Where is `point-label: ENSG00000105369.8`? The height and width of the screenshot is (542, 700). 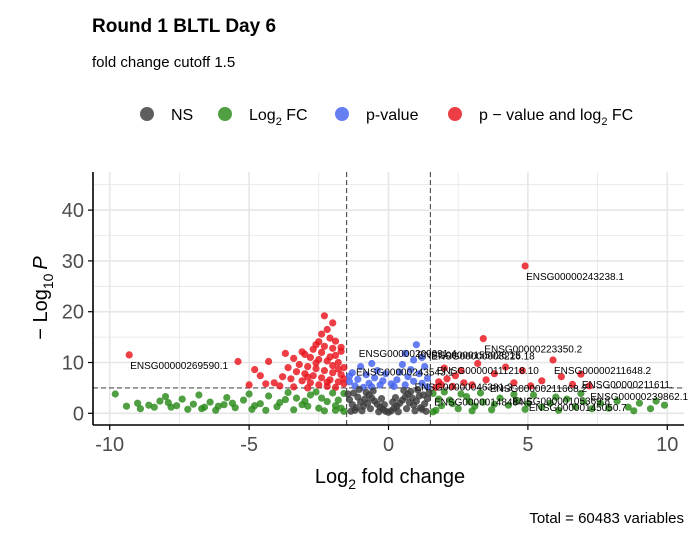 point-label: ENSG00000105369.8 is located at coordinates (561, 402).